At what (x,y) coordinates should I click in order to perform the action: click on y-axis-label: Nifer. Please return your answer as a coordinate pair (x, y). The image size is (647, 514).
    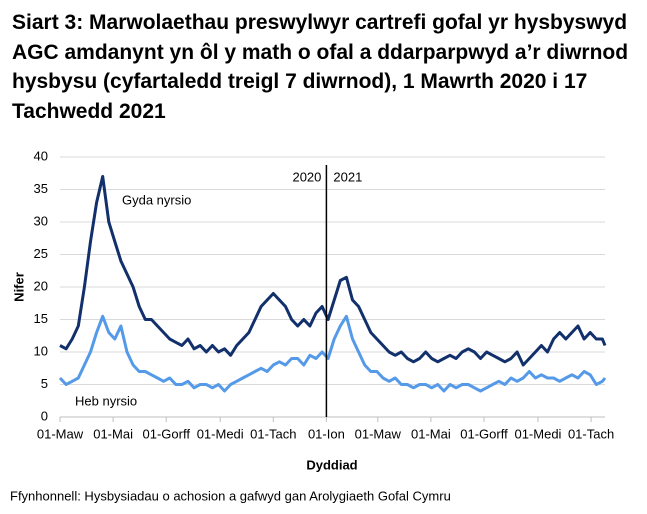
    Looking at the image, I should click on (18, 287).